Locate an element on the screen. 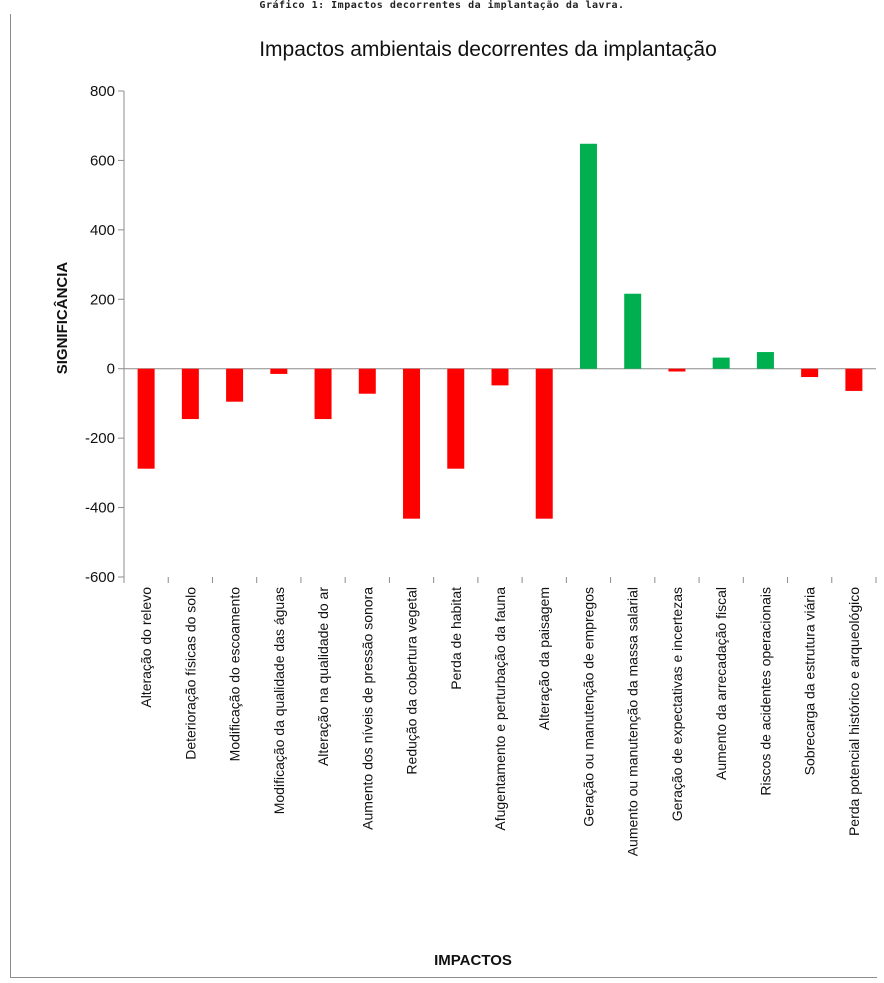 This screenshot has height=983, width=884. y-axis-label: SIGNIFICÂNCIA is located at coordinates (62, 318).